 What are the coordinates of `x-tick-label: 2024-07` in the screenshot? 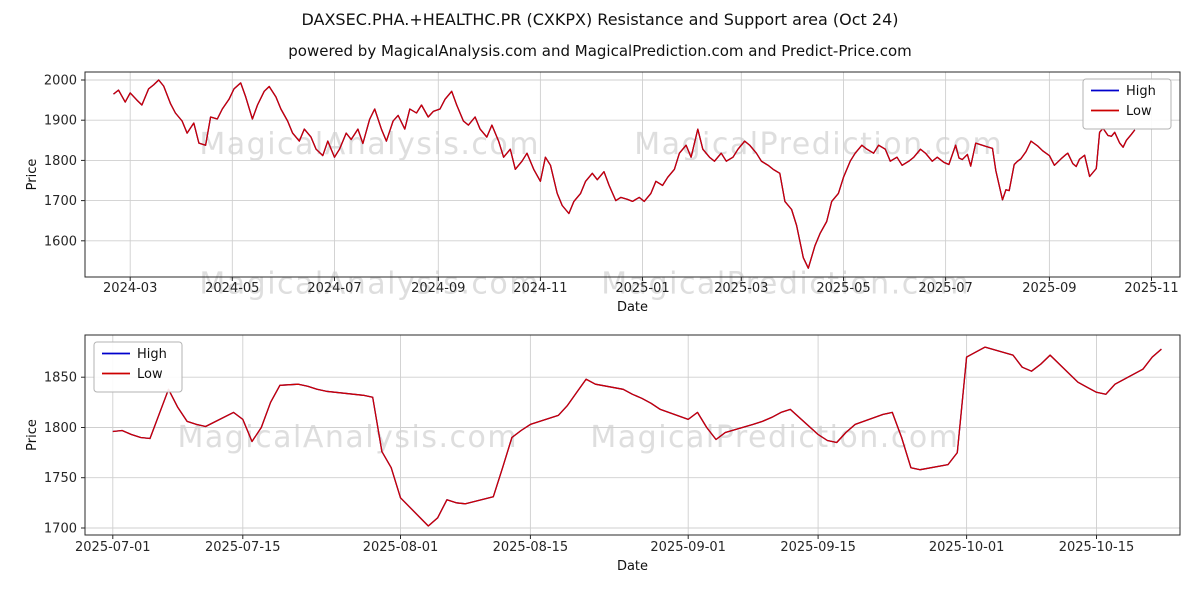 It's located at (334, 288).